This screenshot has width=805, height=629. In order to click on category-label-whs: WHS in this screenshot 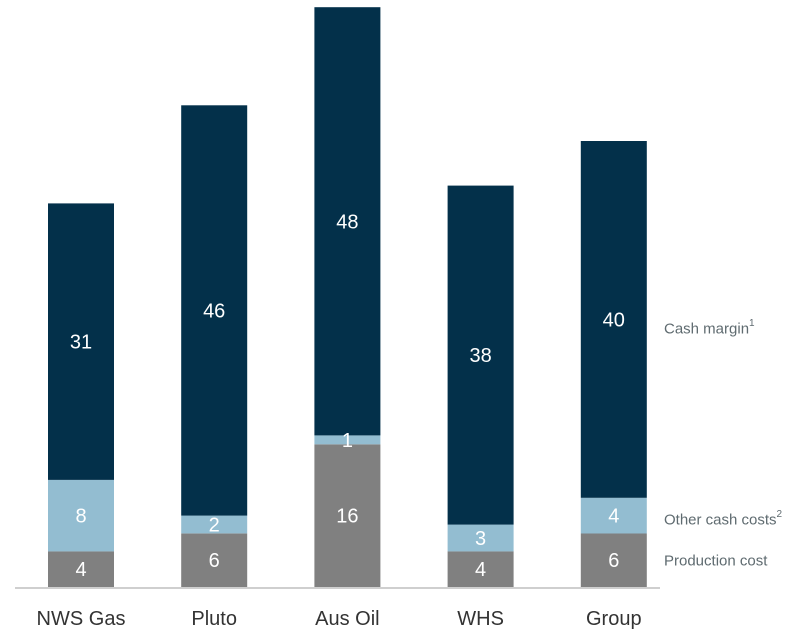, I will do `click(480, 618)`.